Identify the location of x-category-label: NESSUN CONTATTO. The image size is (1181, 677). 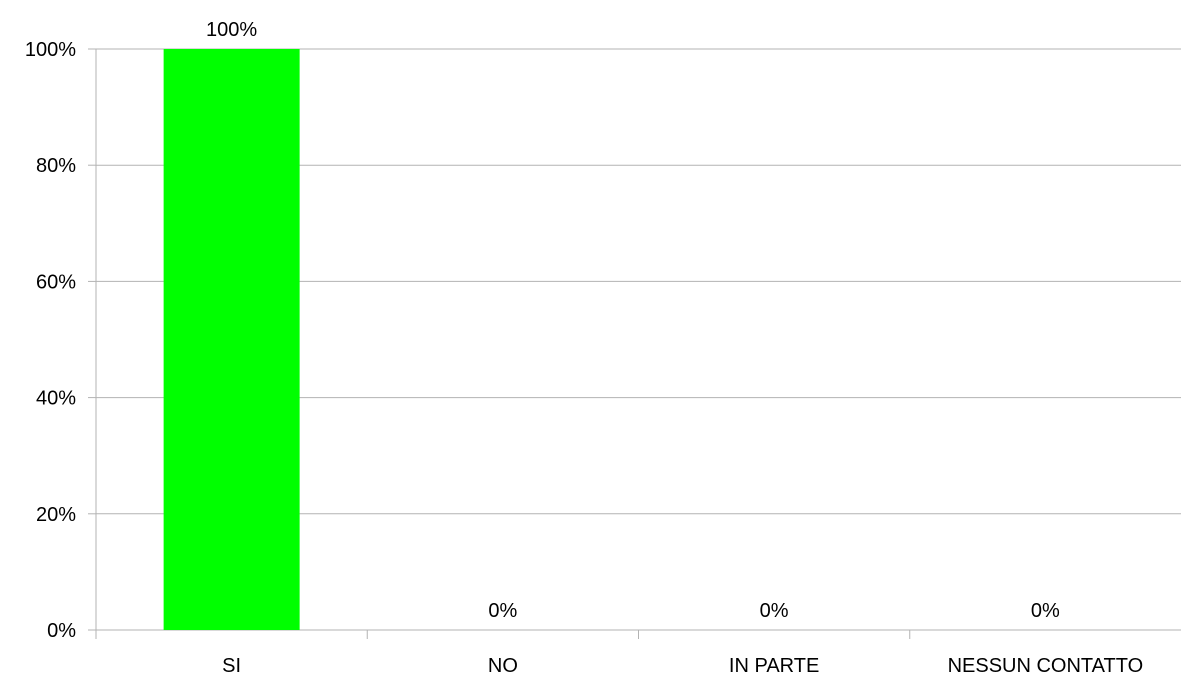
(1046, 666).